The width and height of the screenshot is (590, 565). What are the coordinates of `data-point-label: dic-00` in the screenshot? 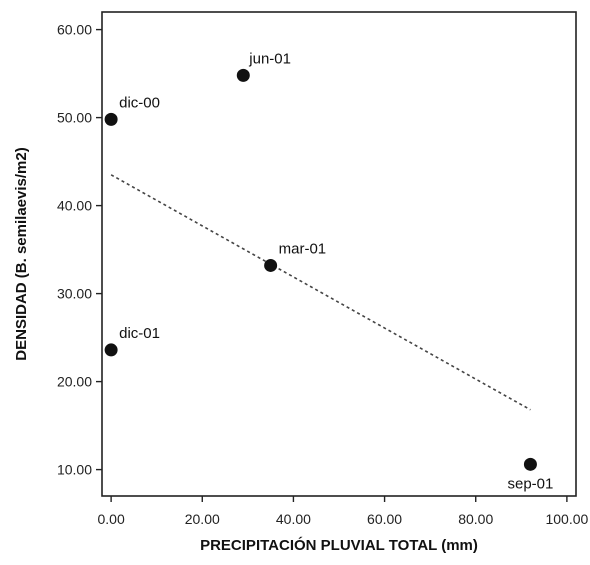 It's located at (139, 102).